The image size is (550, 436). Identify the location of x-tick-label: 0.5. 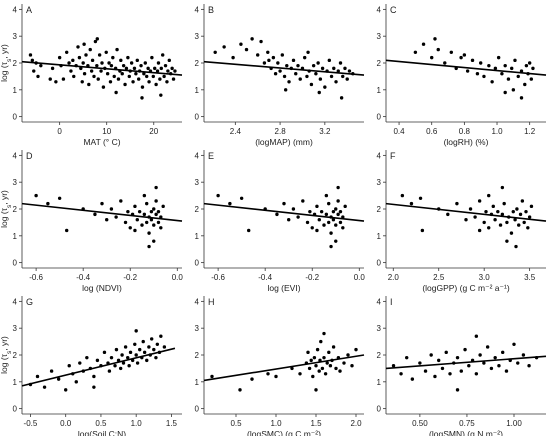
(236, 423).